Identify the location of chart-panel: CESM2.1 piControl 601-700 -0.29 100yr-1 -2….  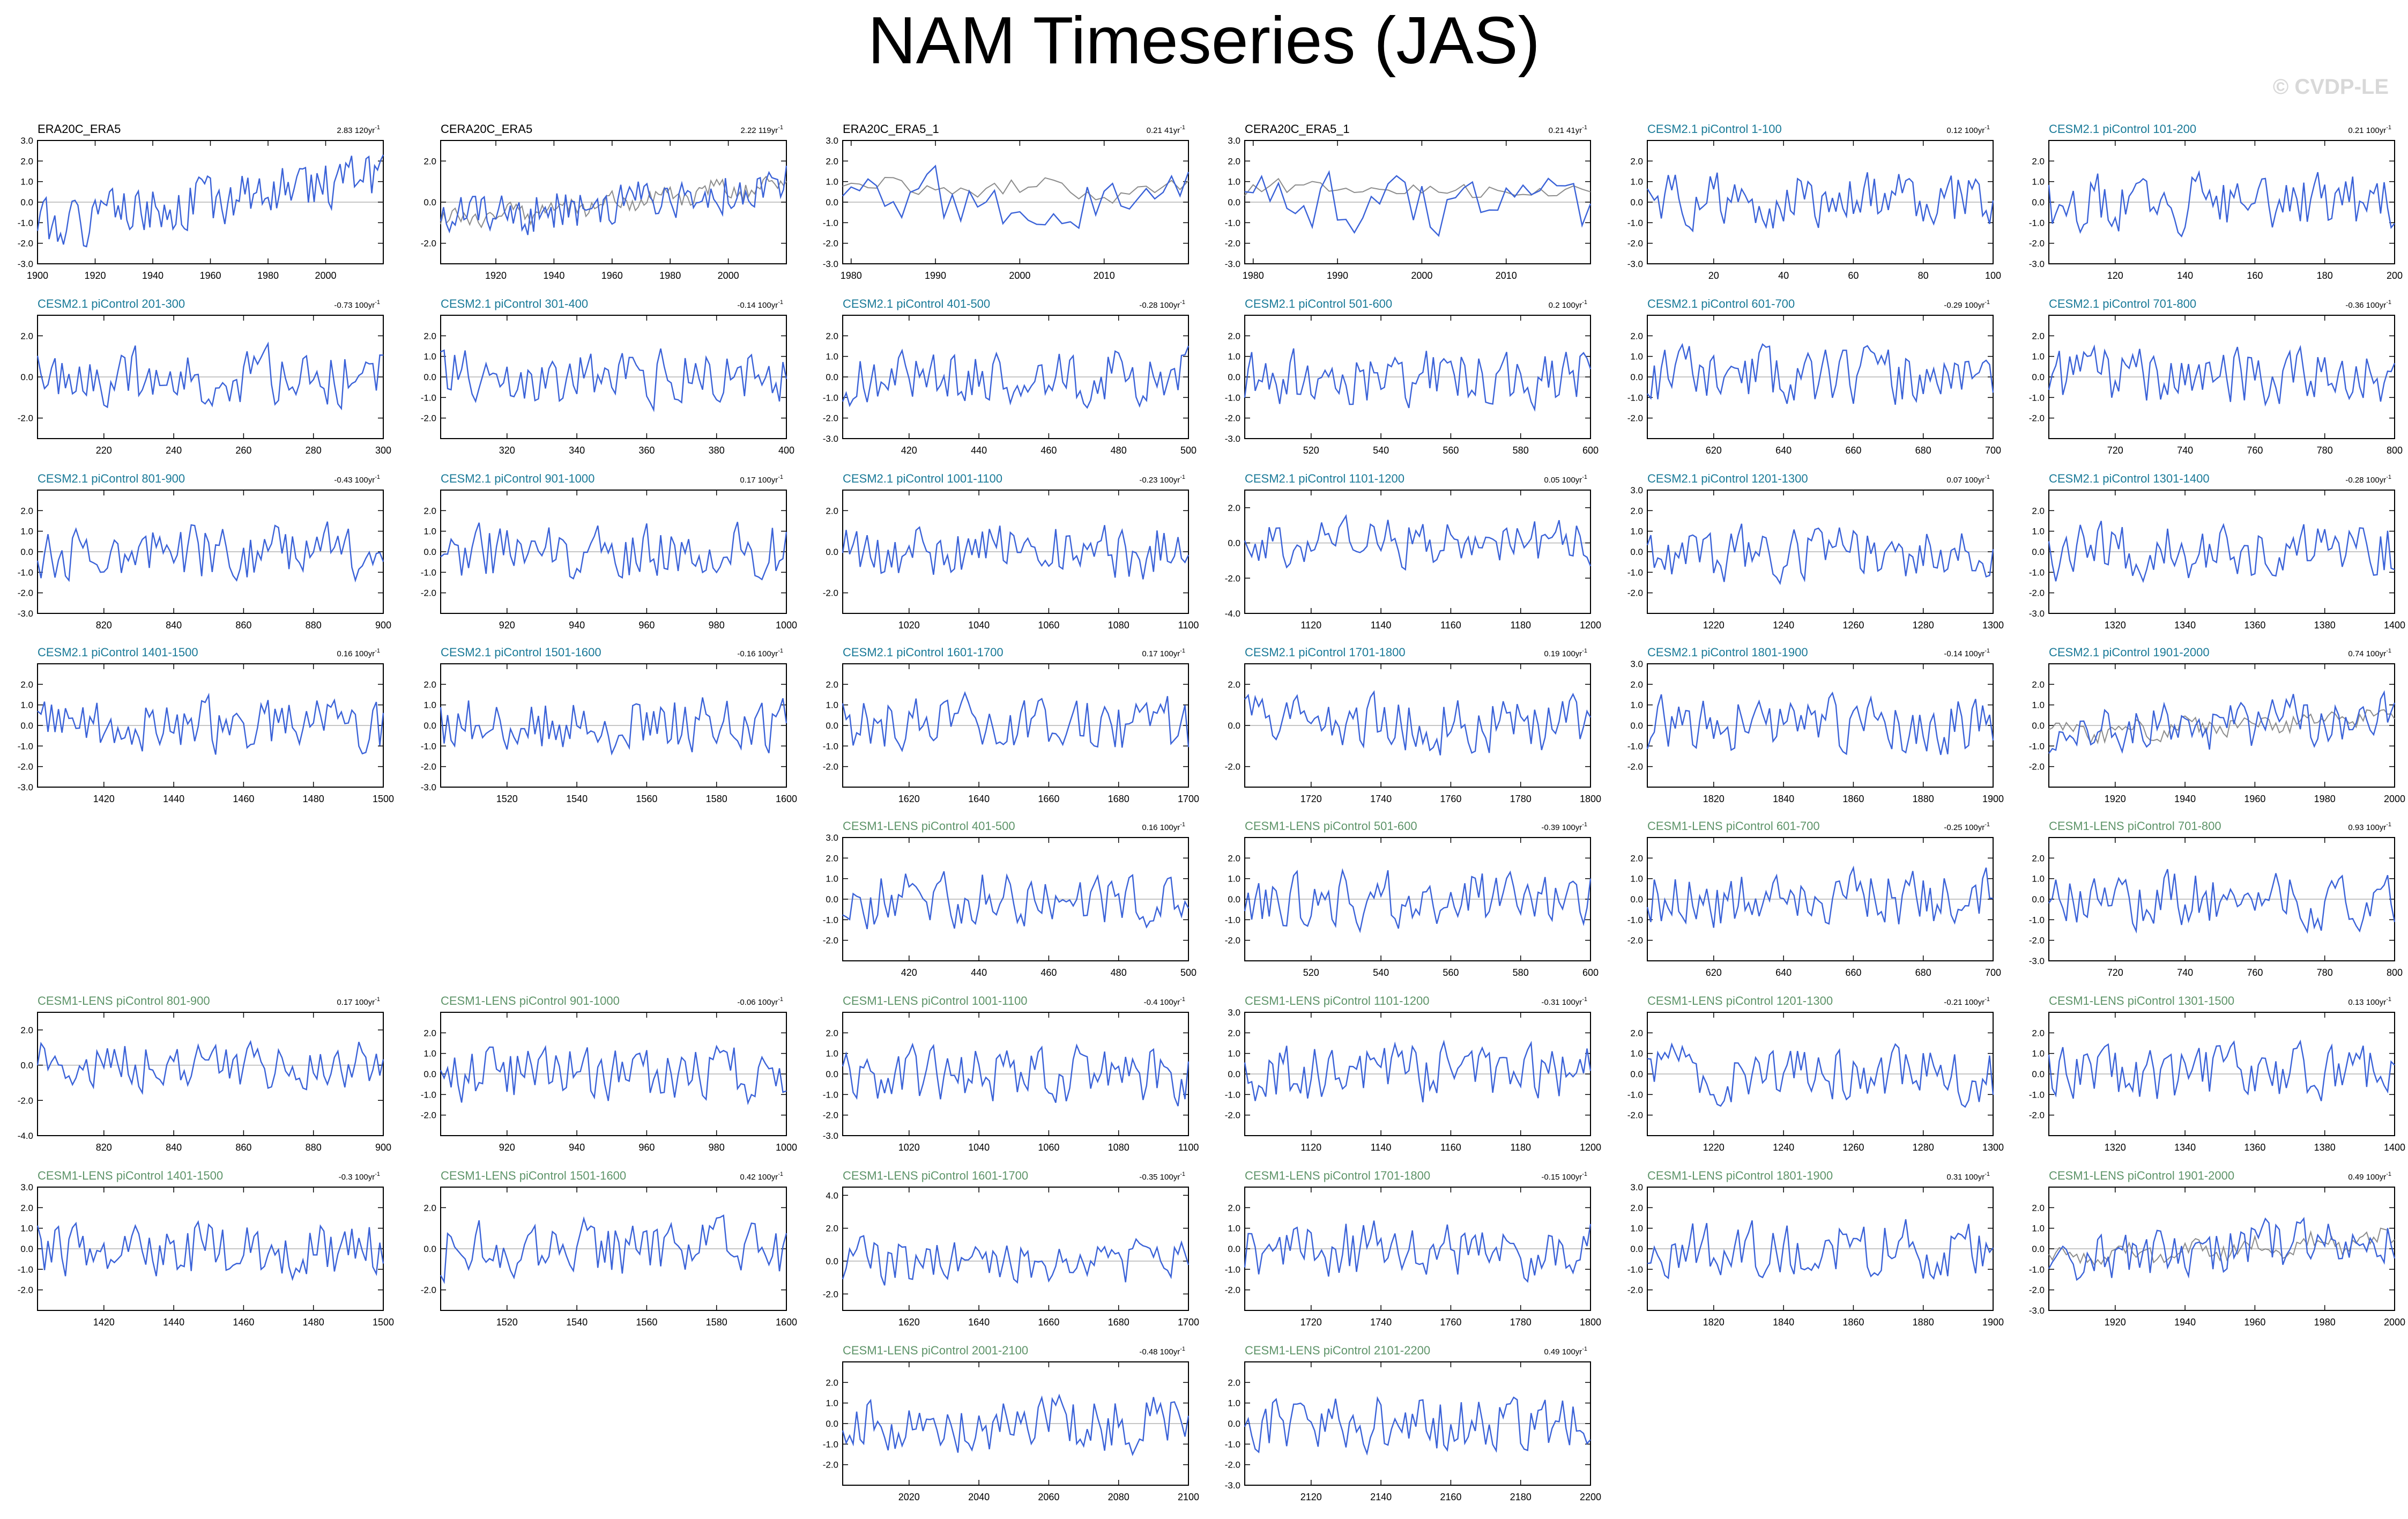
(1814, 376).